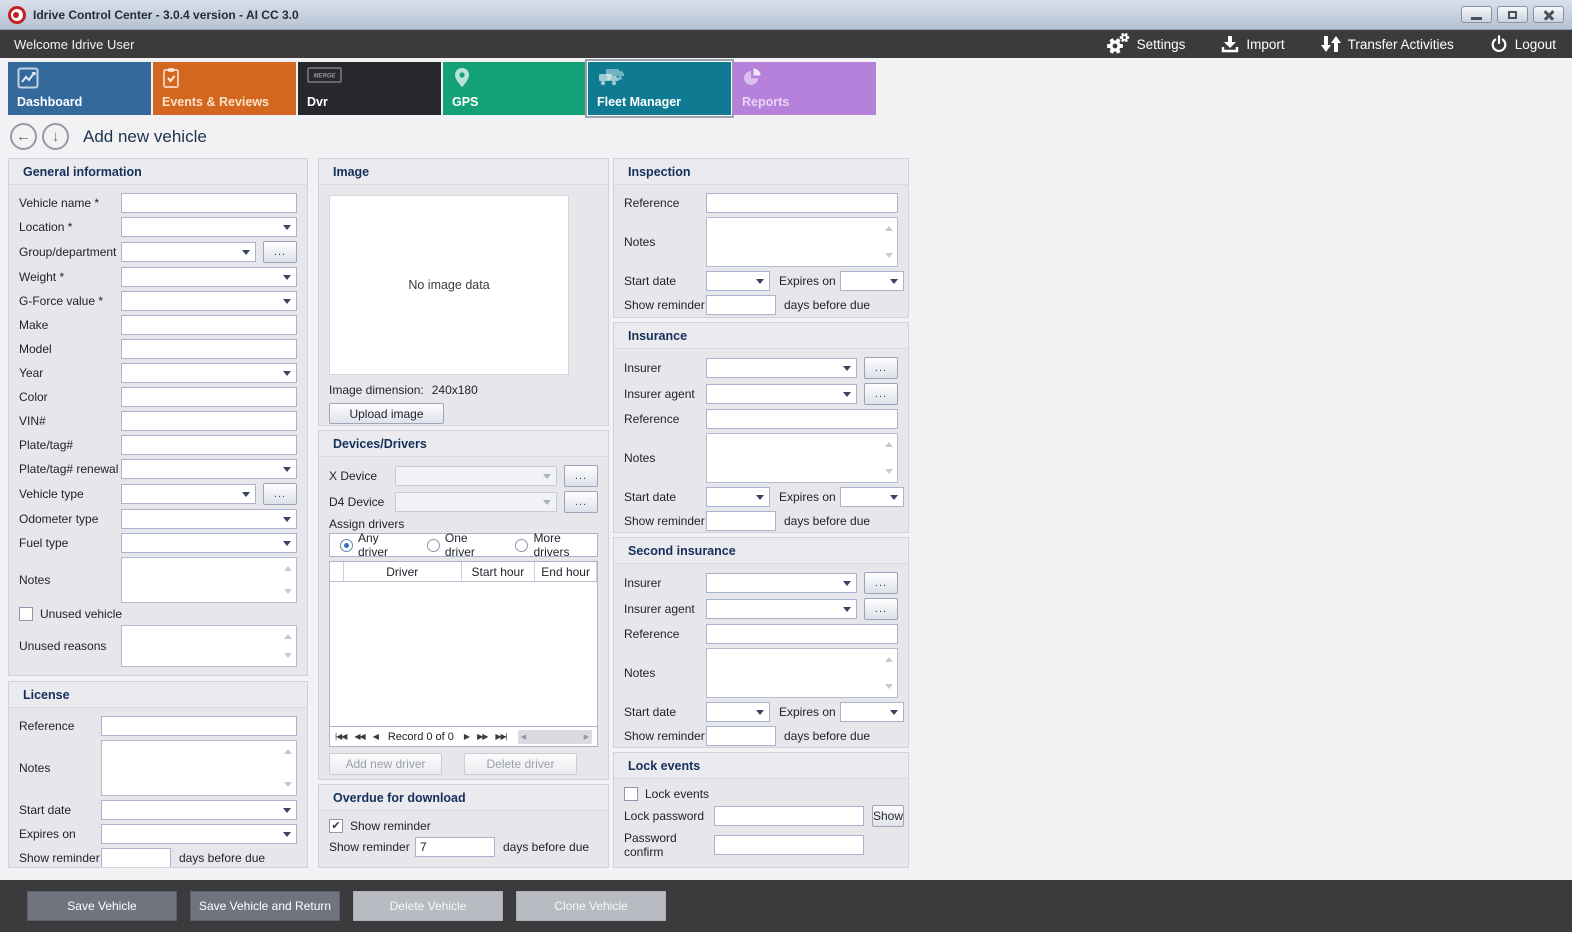 The image size is (1572, 932). I want to click on delete-driver-button: Delete driver, so click(520, 764).